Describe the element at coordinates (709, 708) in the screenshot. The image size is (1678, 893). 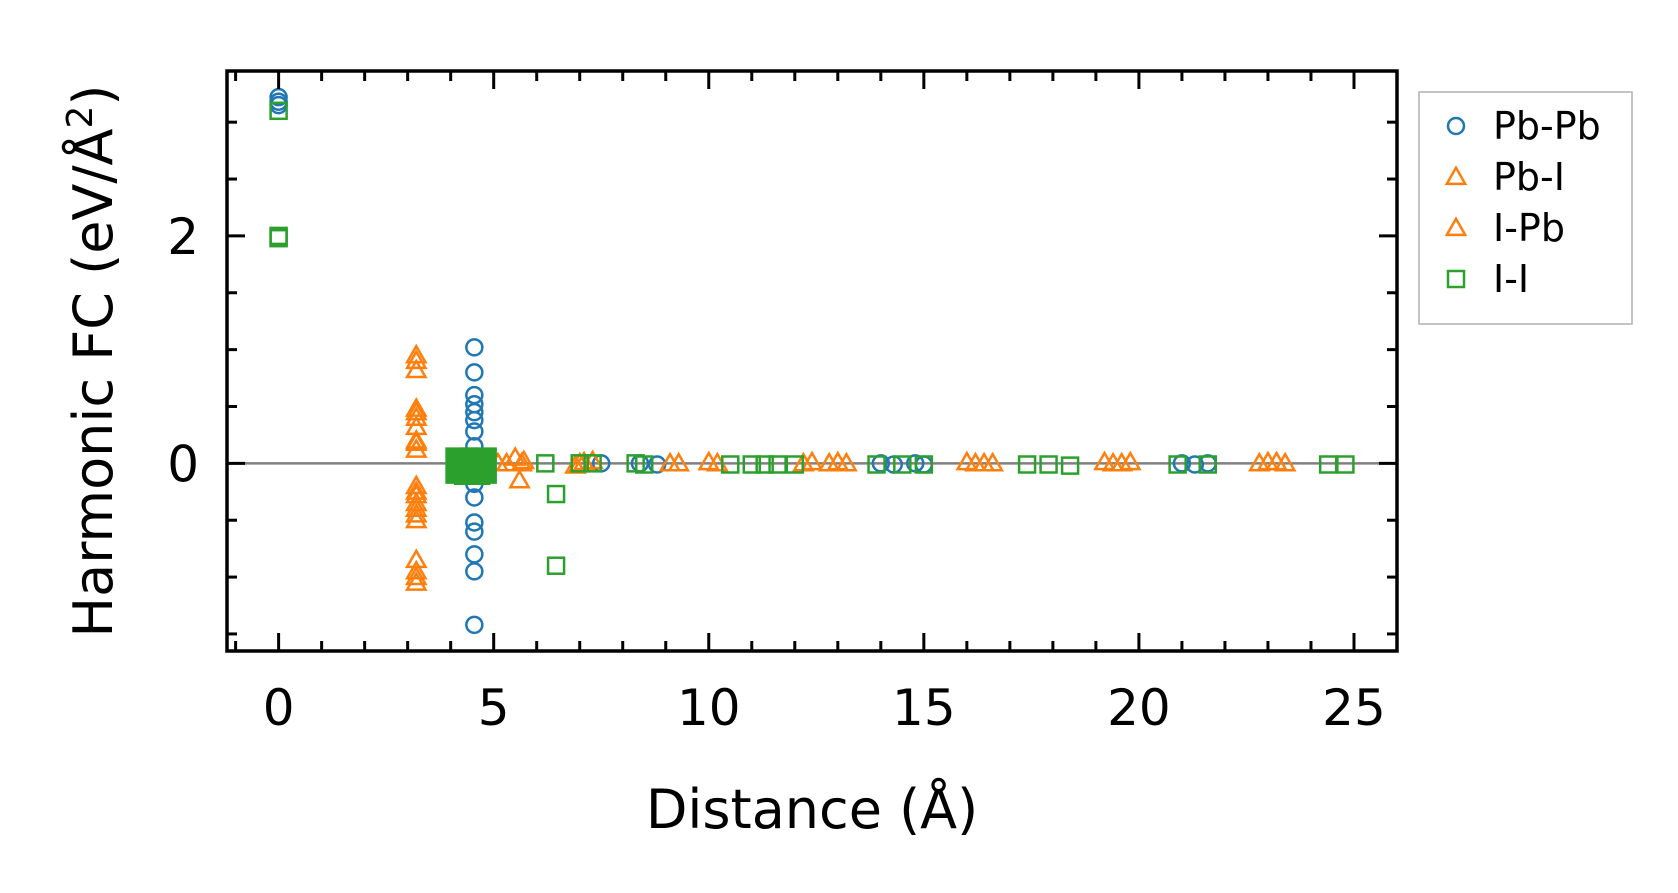
I see `x-tick-label: 10` at that location.